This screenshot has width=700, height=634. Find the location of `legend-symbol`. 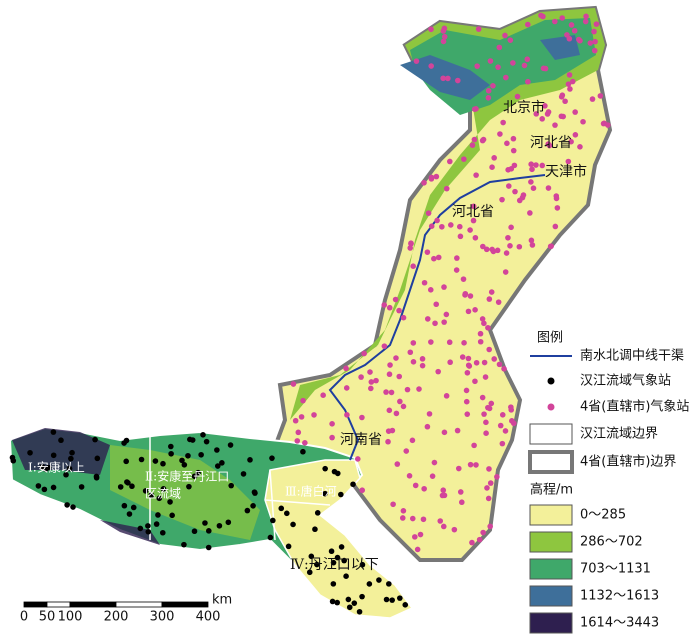

legend-symbol is located at coordinates (551, 381).